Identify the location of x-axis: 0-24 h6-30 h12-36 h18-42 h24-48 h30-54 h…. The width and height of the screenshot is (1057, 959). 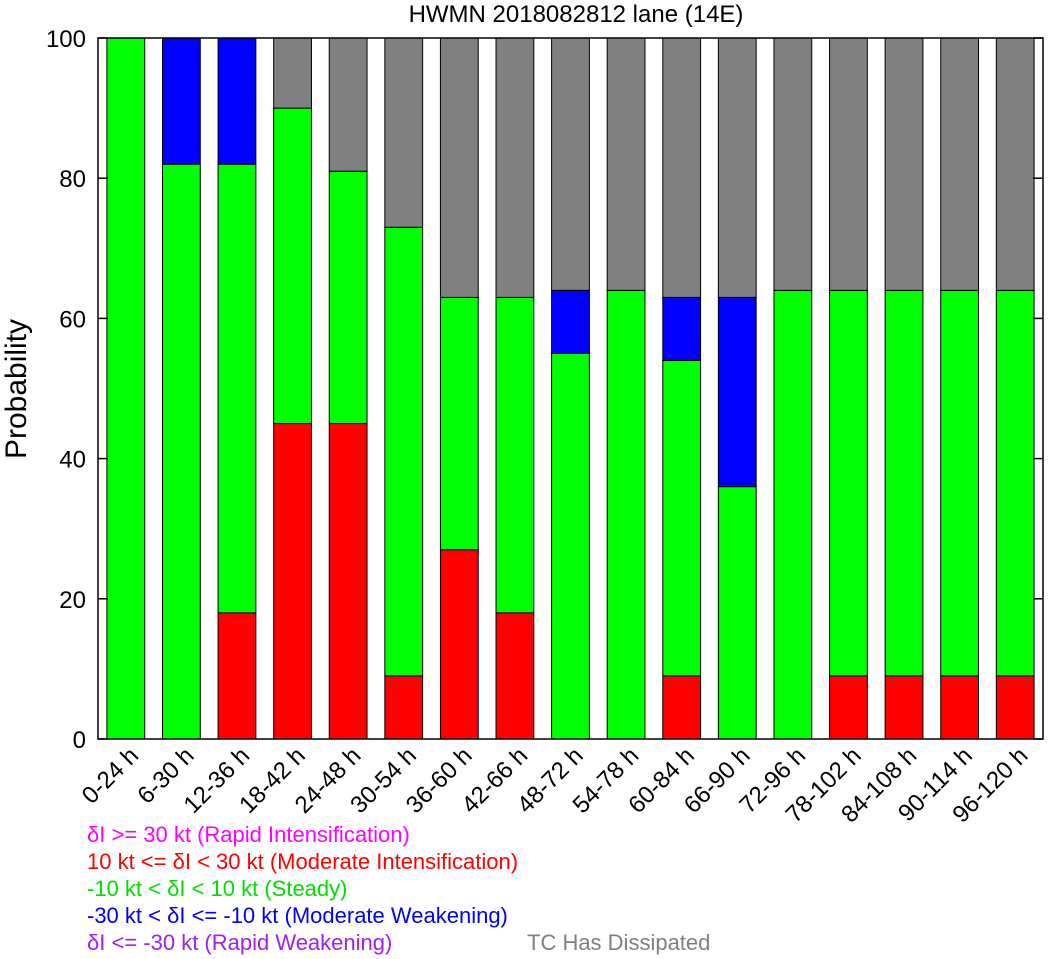
(555, 785).